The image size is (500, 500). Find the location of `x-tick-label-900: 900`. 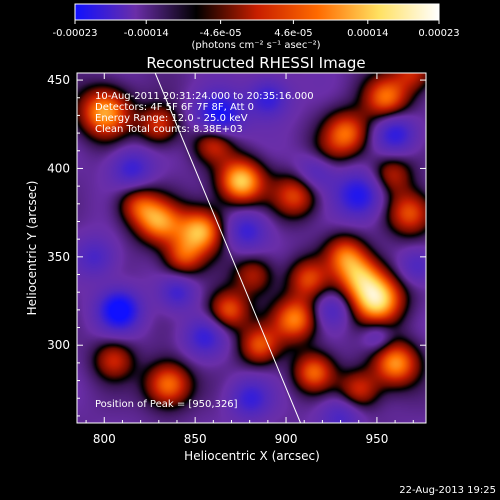

x-tick-label-900: 900 is located at coordinates (286, 439).